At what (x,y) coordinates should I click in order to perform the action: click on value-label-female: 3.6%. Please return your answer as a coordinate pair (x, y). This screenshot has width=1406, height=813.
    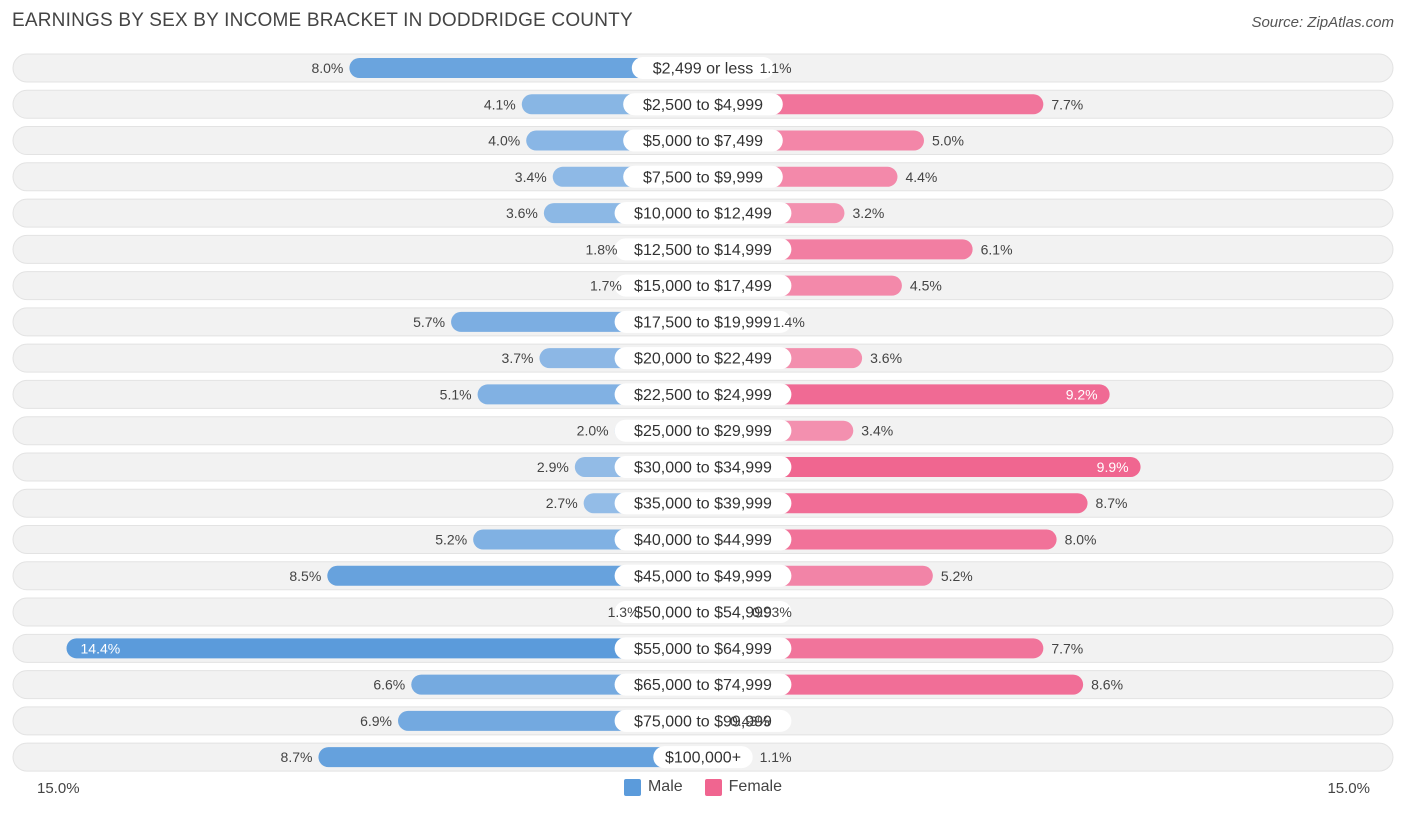
    Looking at the image, I should click on (886, 358).